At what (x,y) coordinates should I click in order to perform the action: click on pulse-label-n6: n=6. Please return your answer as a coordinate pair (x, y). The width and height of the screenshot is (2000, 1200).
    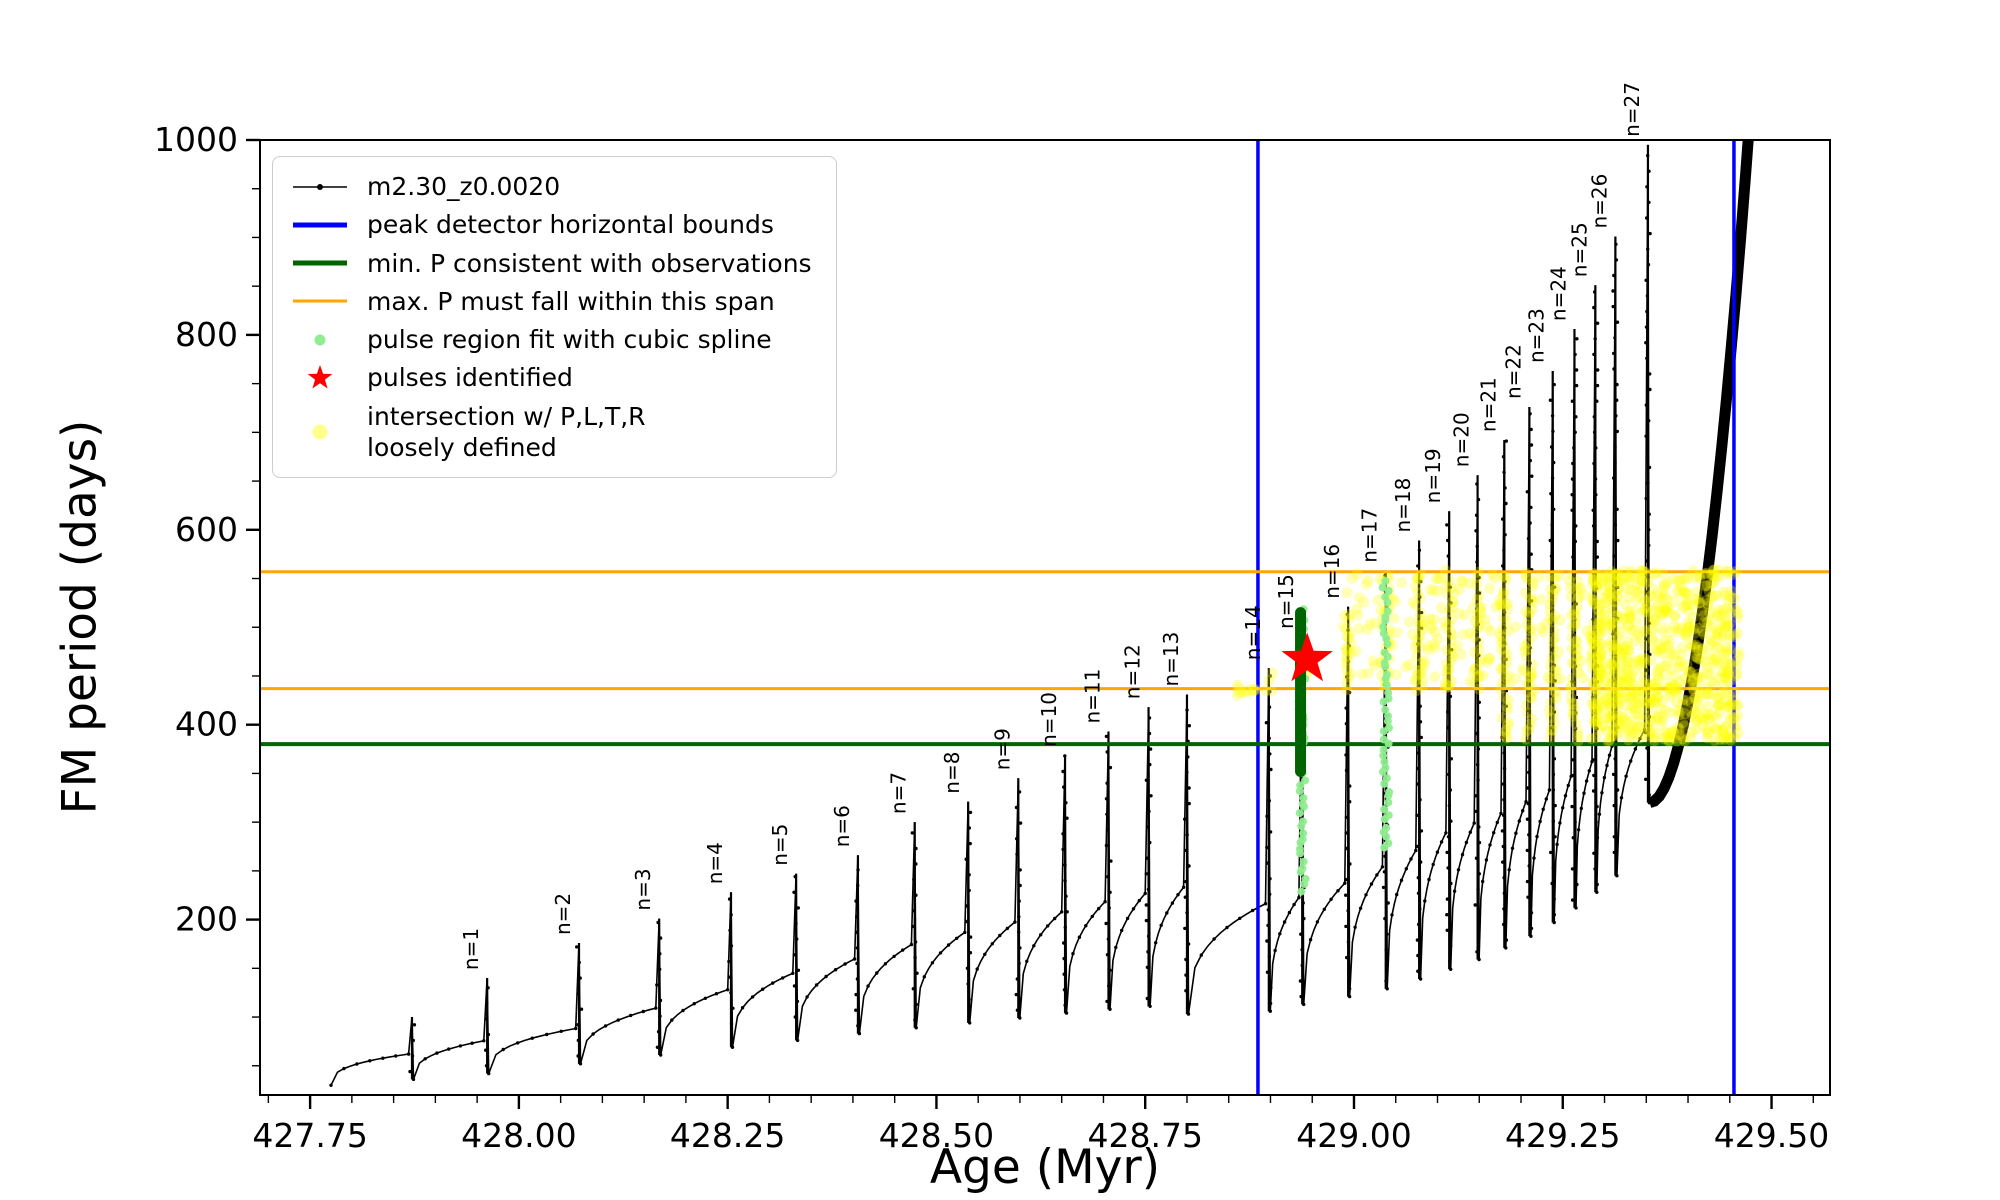
    Looking at the image, I should click on (842, 826).